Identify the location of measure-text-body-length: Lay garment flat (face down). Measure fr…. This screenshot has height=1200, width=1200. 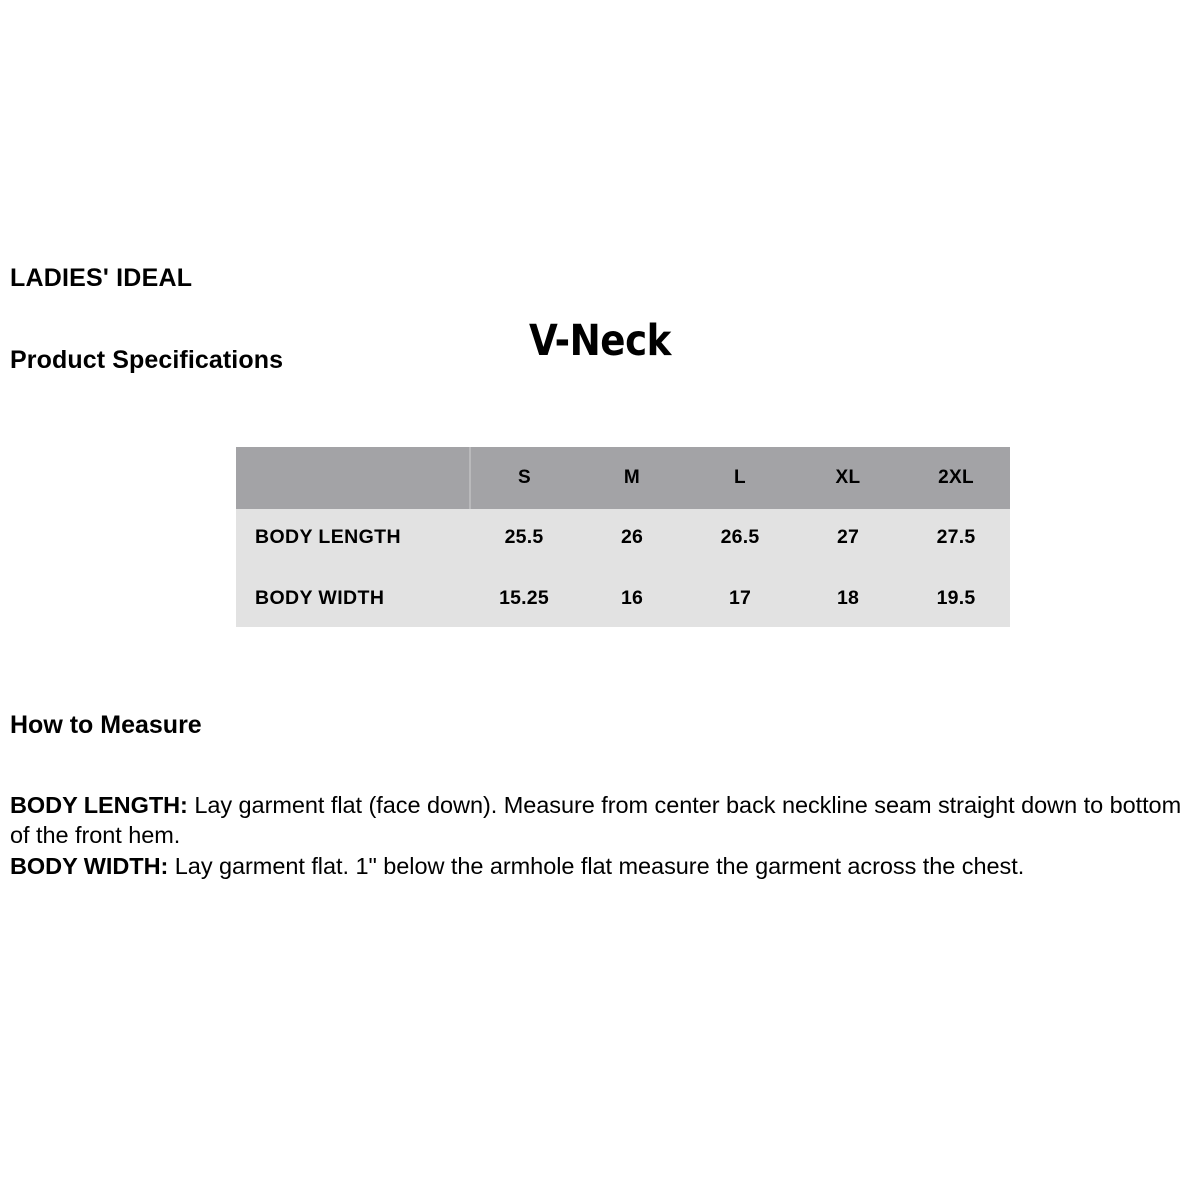
(596, 820).